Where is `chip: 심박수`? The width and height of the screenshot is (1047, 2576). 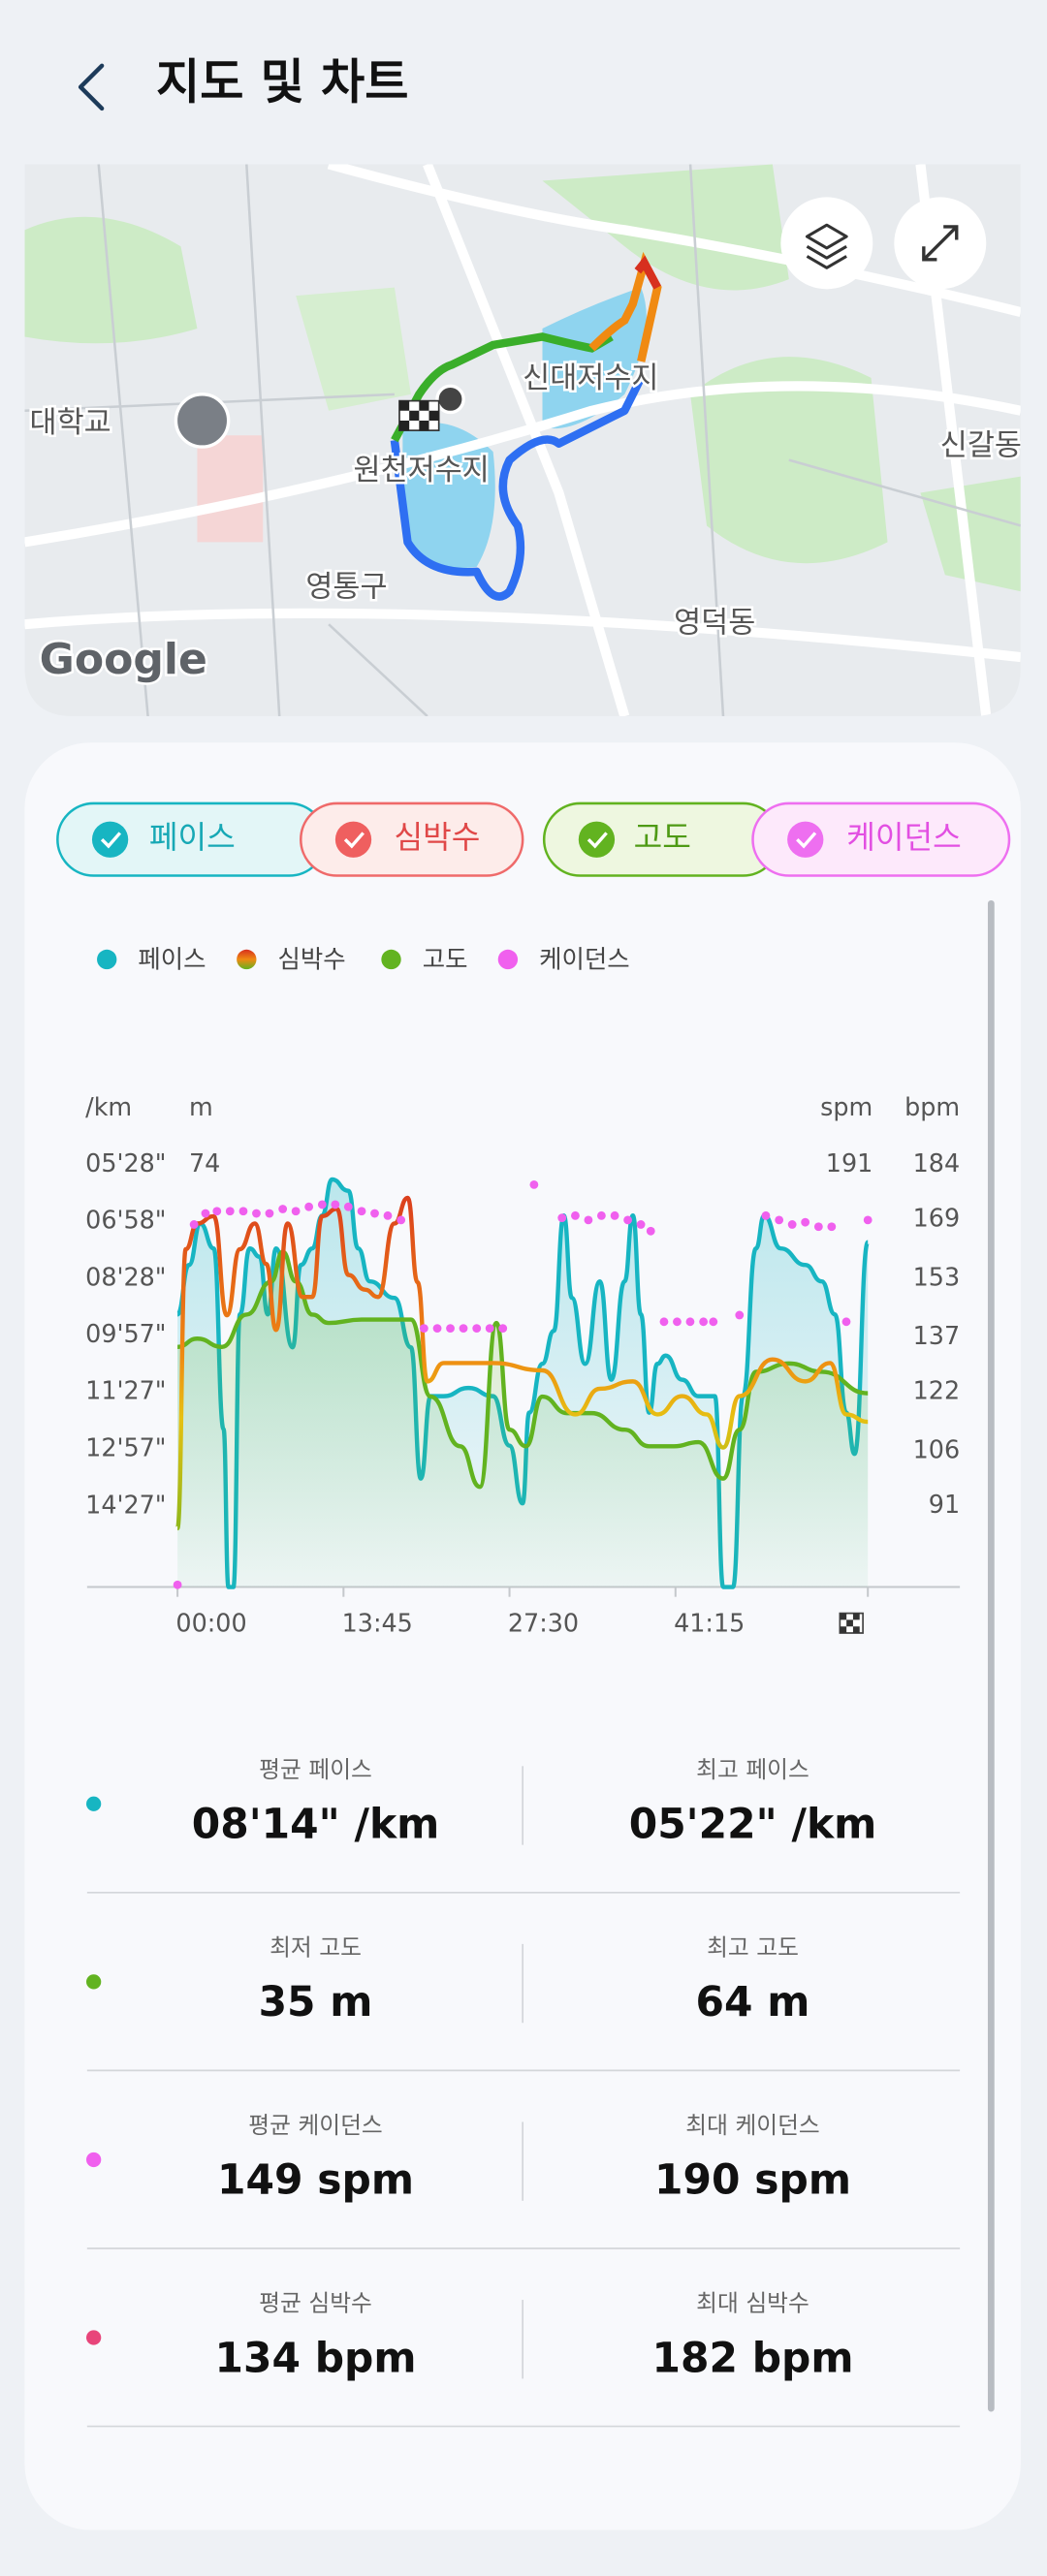 chip: 심박수 is located at coordinates (411, 839).